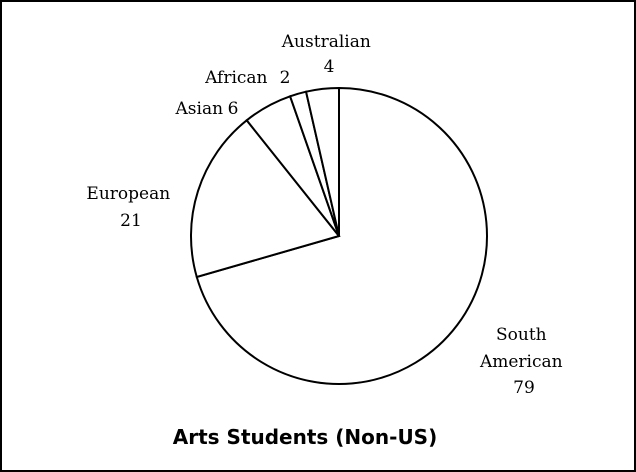 The image size is (636, 472). I want to click on slice-label-african-name: African, so click(235, 78).